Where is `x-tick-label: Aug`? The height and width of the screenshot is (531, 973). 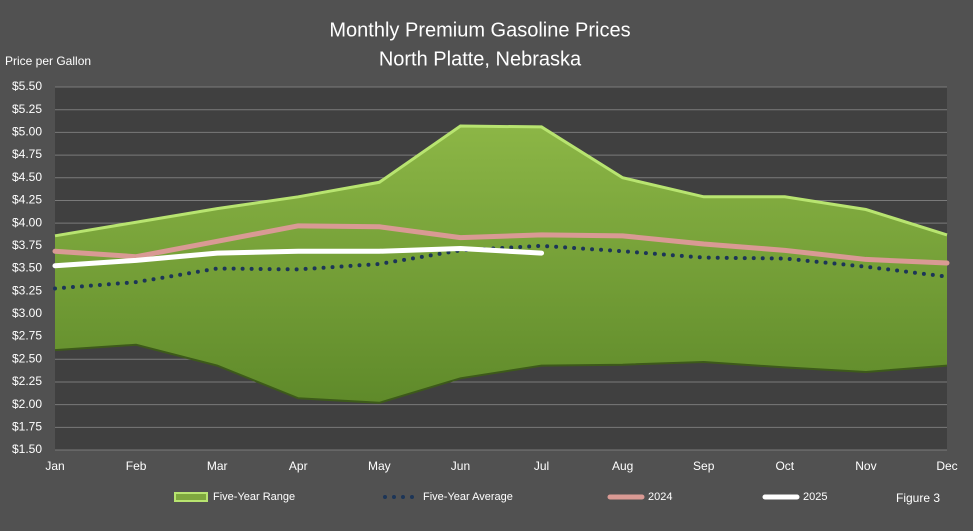
x-tick-label: Aug is located at coordinates (622, 466).